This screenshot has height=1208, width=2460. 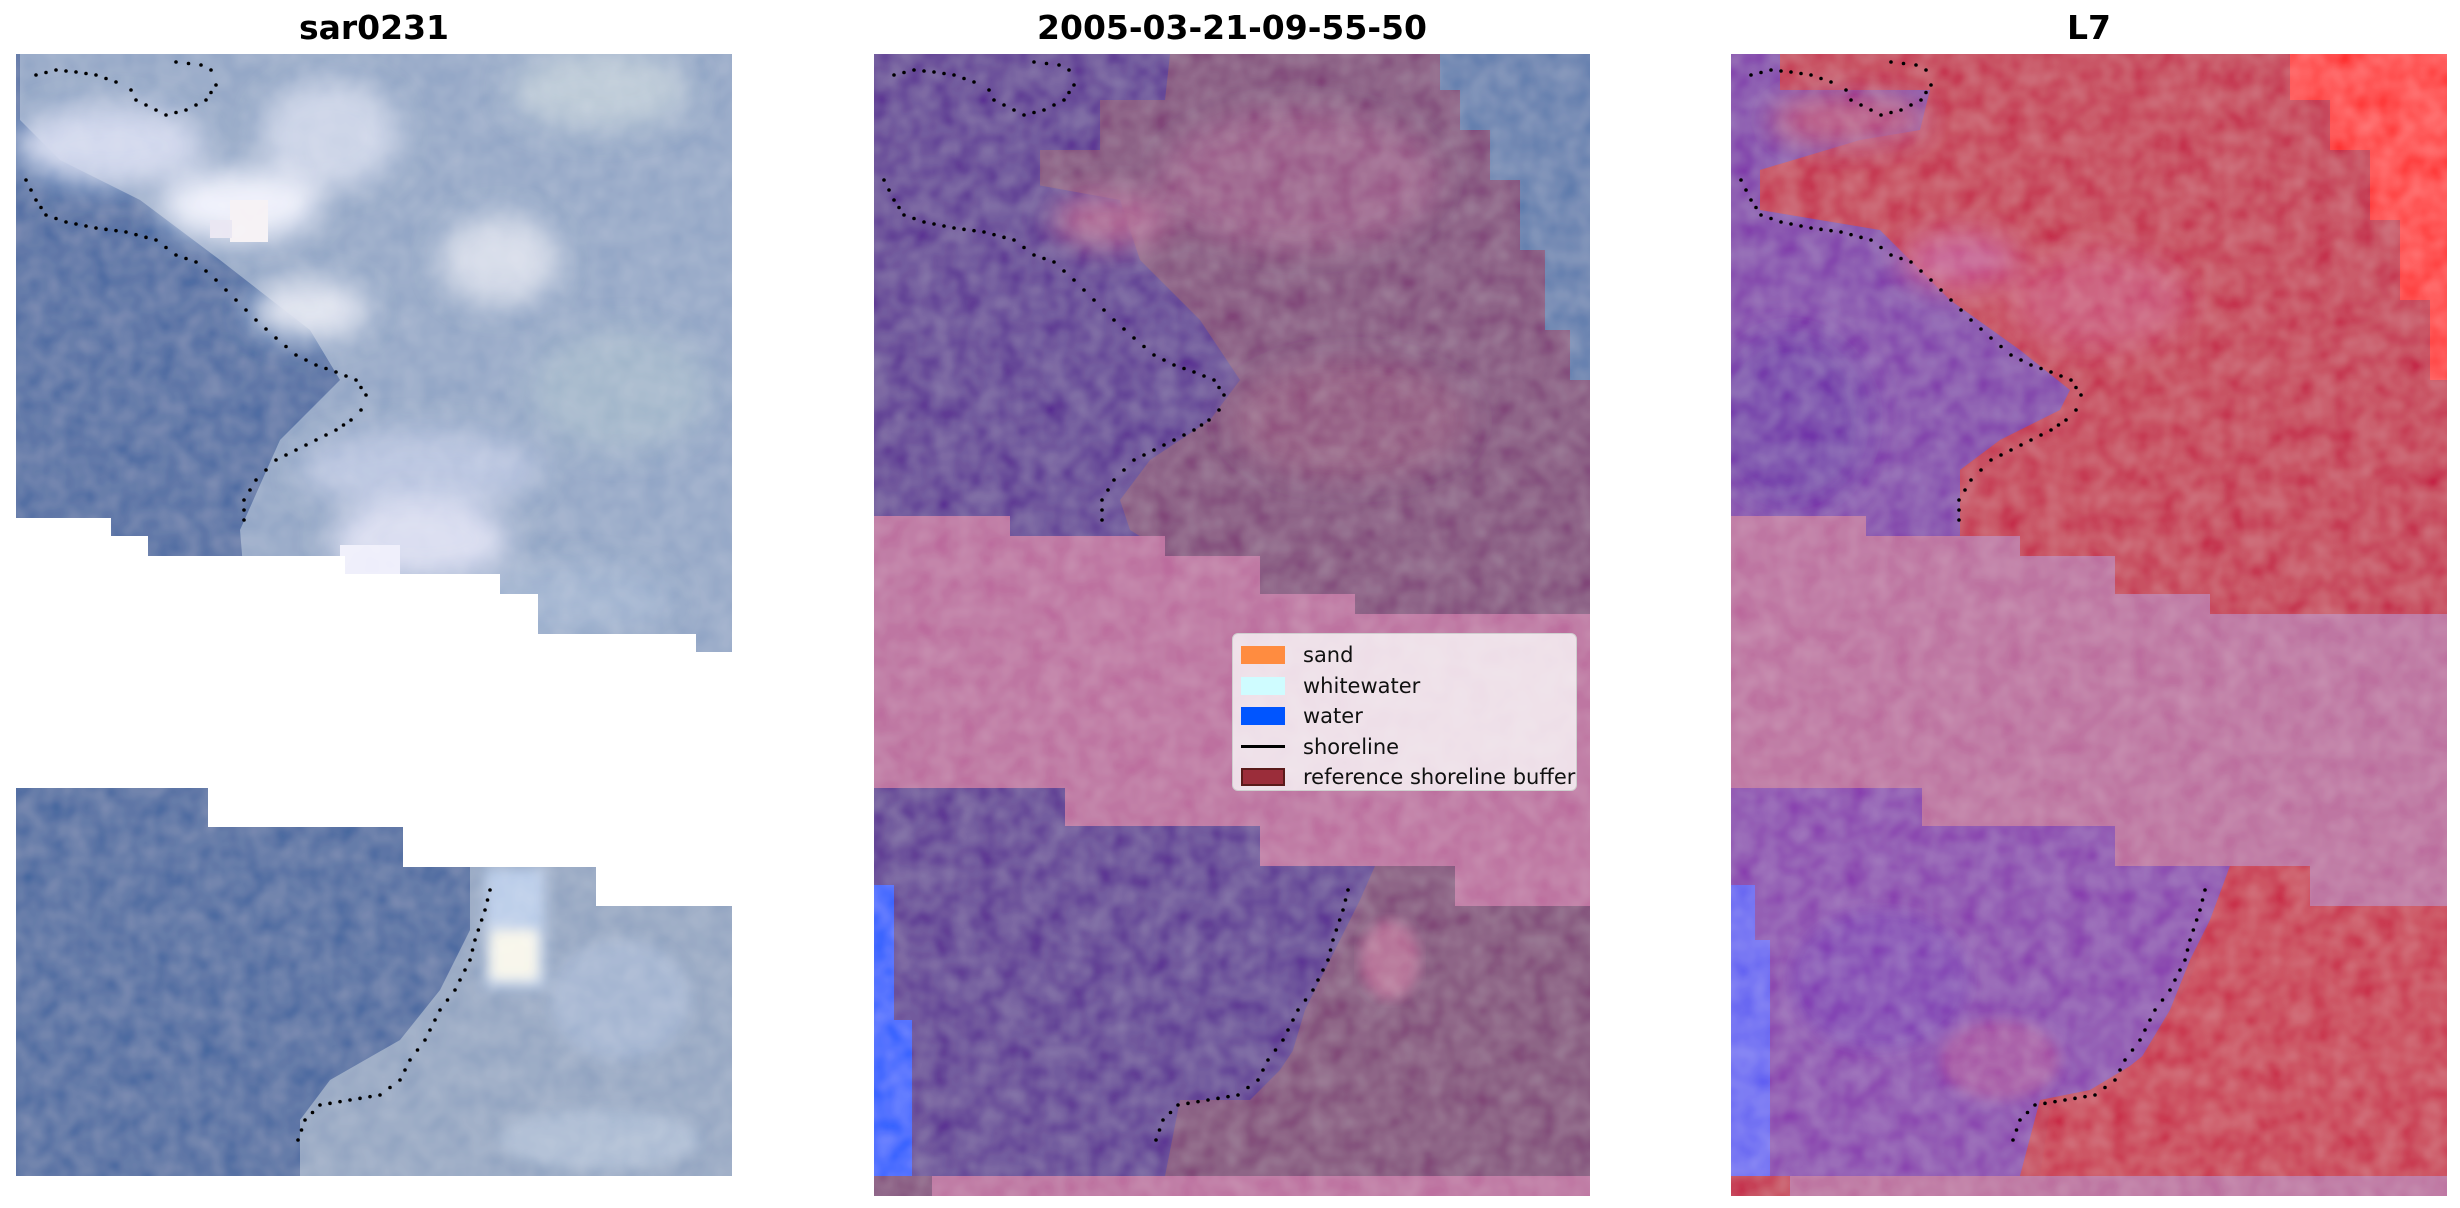 I want to click on legend-item-sand: sand, so click(x=1404, y=655).